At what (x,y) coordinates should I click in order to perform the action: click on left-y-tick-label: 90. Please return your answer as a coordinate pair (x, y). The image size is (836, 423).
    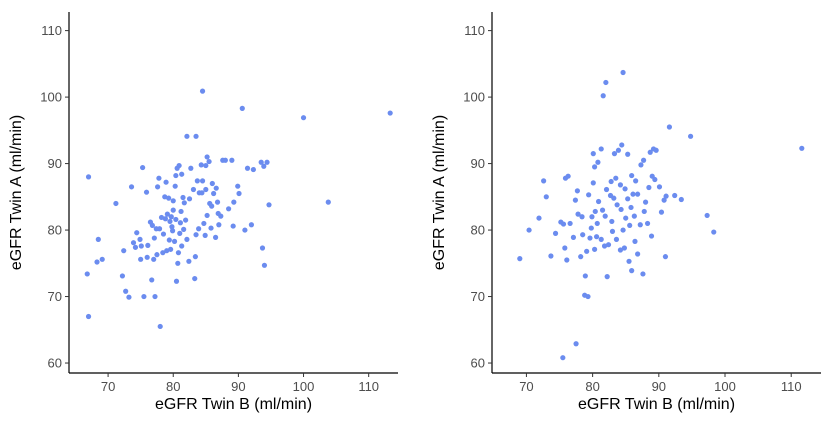
    Looking at the image, I should click on (55, 163).